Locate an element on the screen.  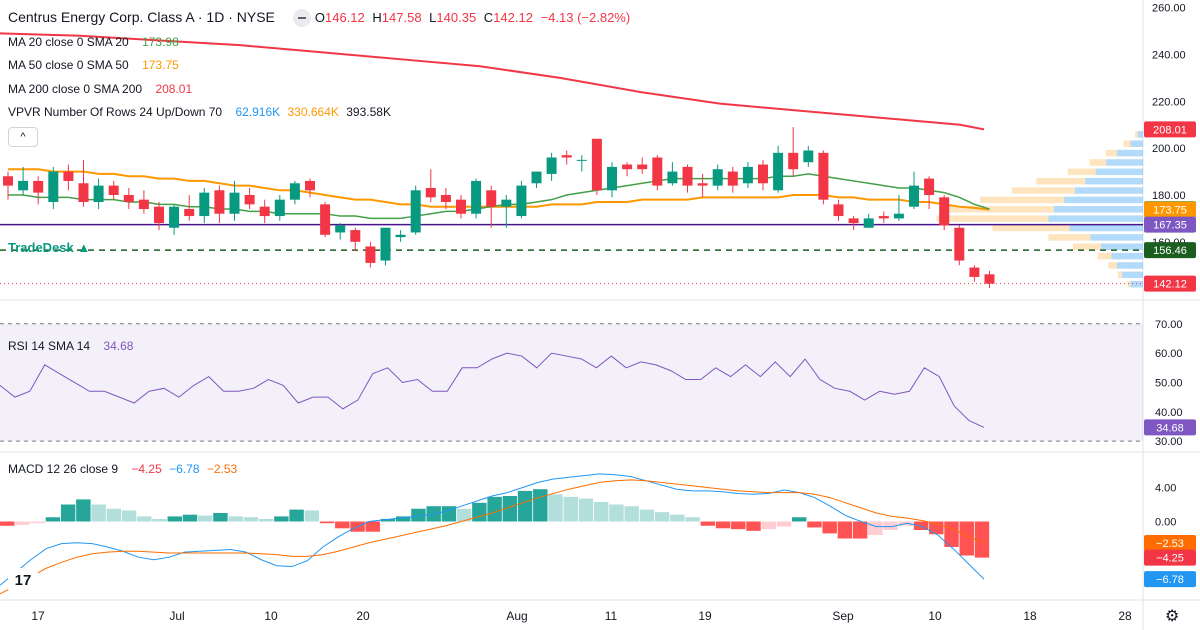
rsi-axis-tick: 30.00 is located at coordinates (1169, 442).